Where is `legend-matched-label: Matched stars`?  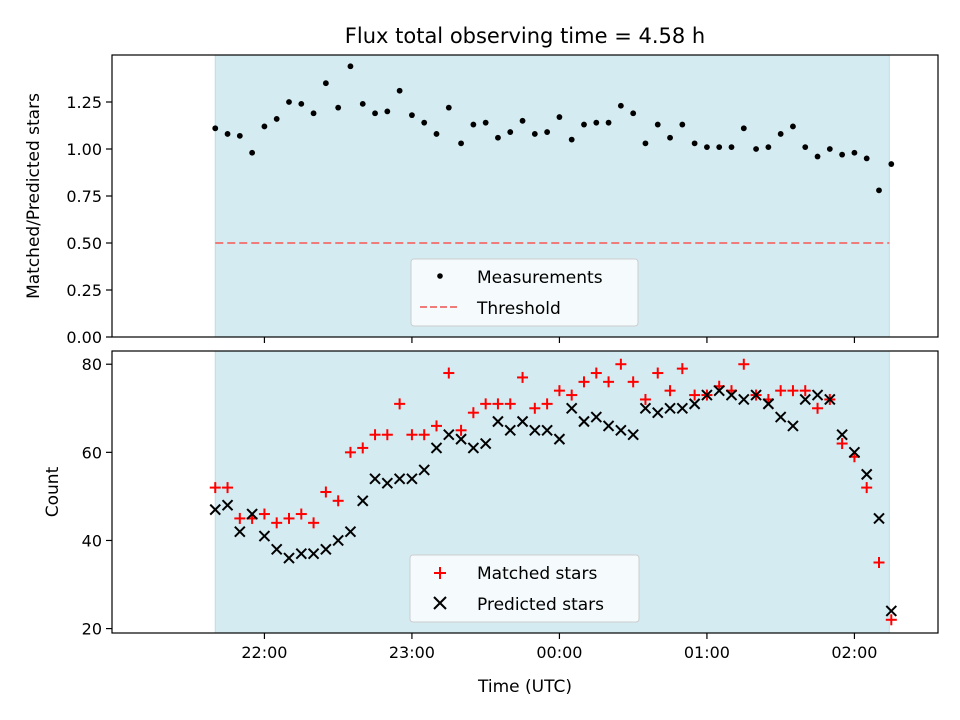 legend-matched-label: Matched stars is located at coordinates (537, 574).